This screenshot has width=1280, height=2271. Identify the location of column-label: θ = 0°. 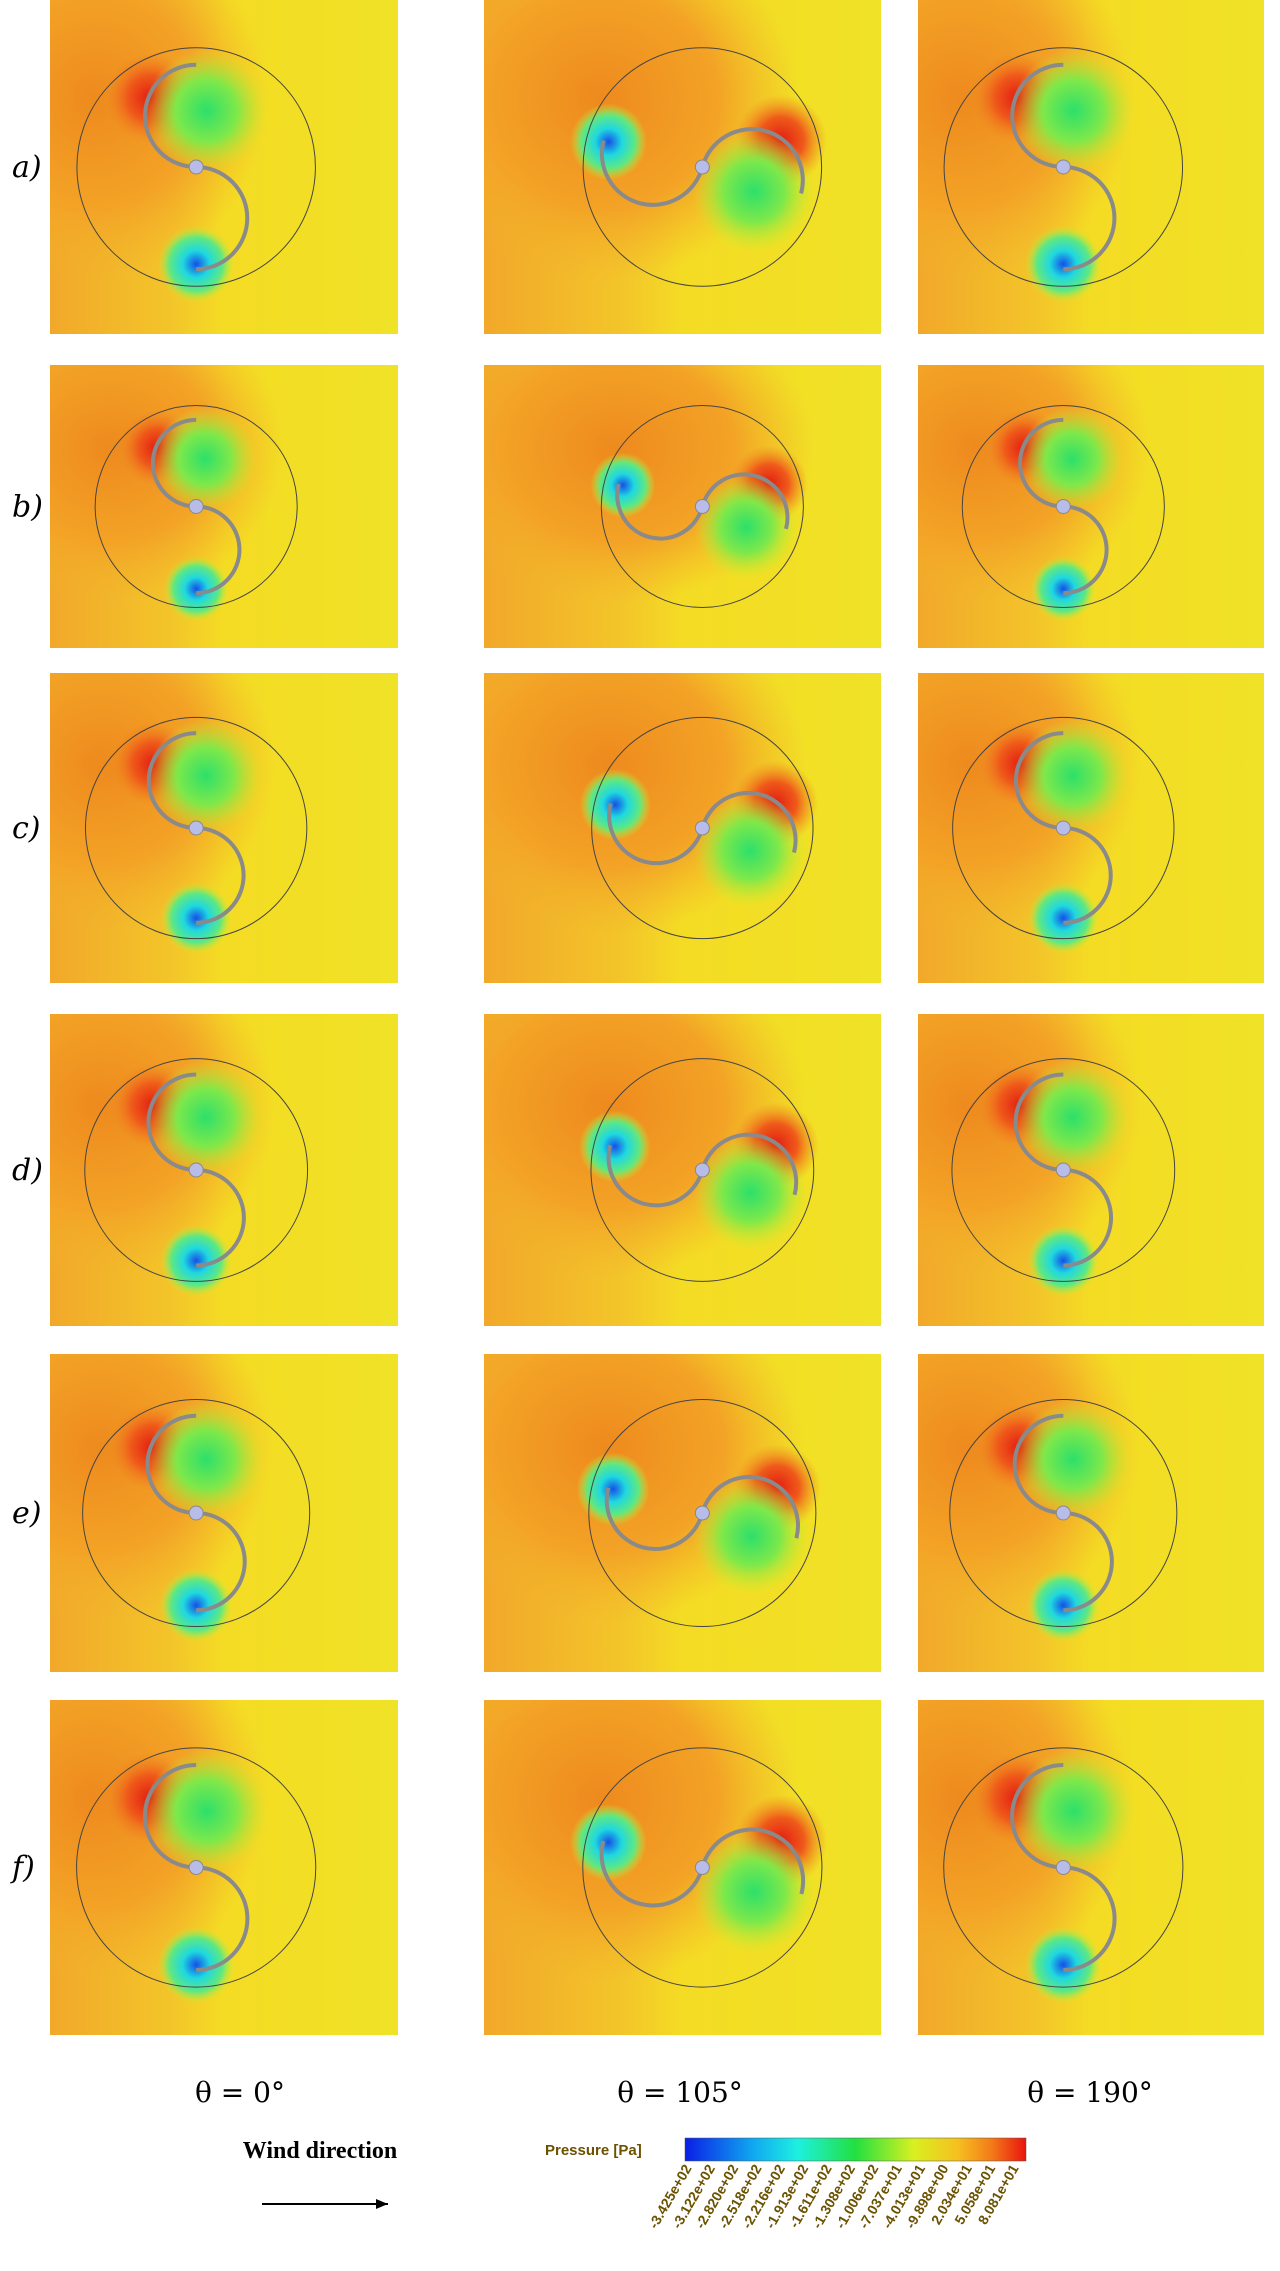
(240, 2092).